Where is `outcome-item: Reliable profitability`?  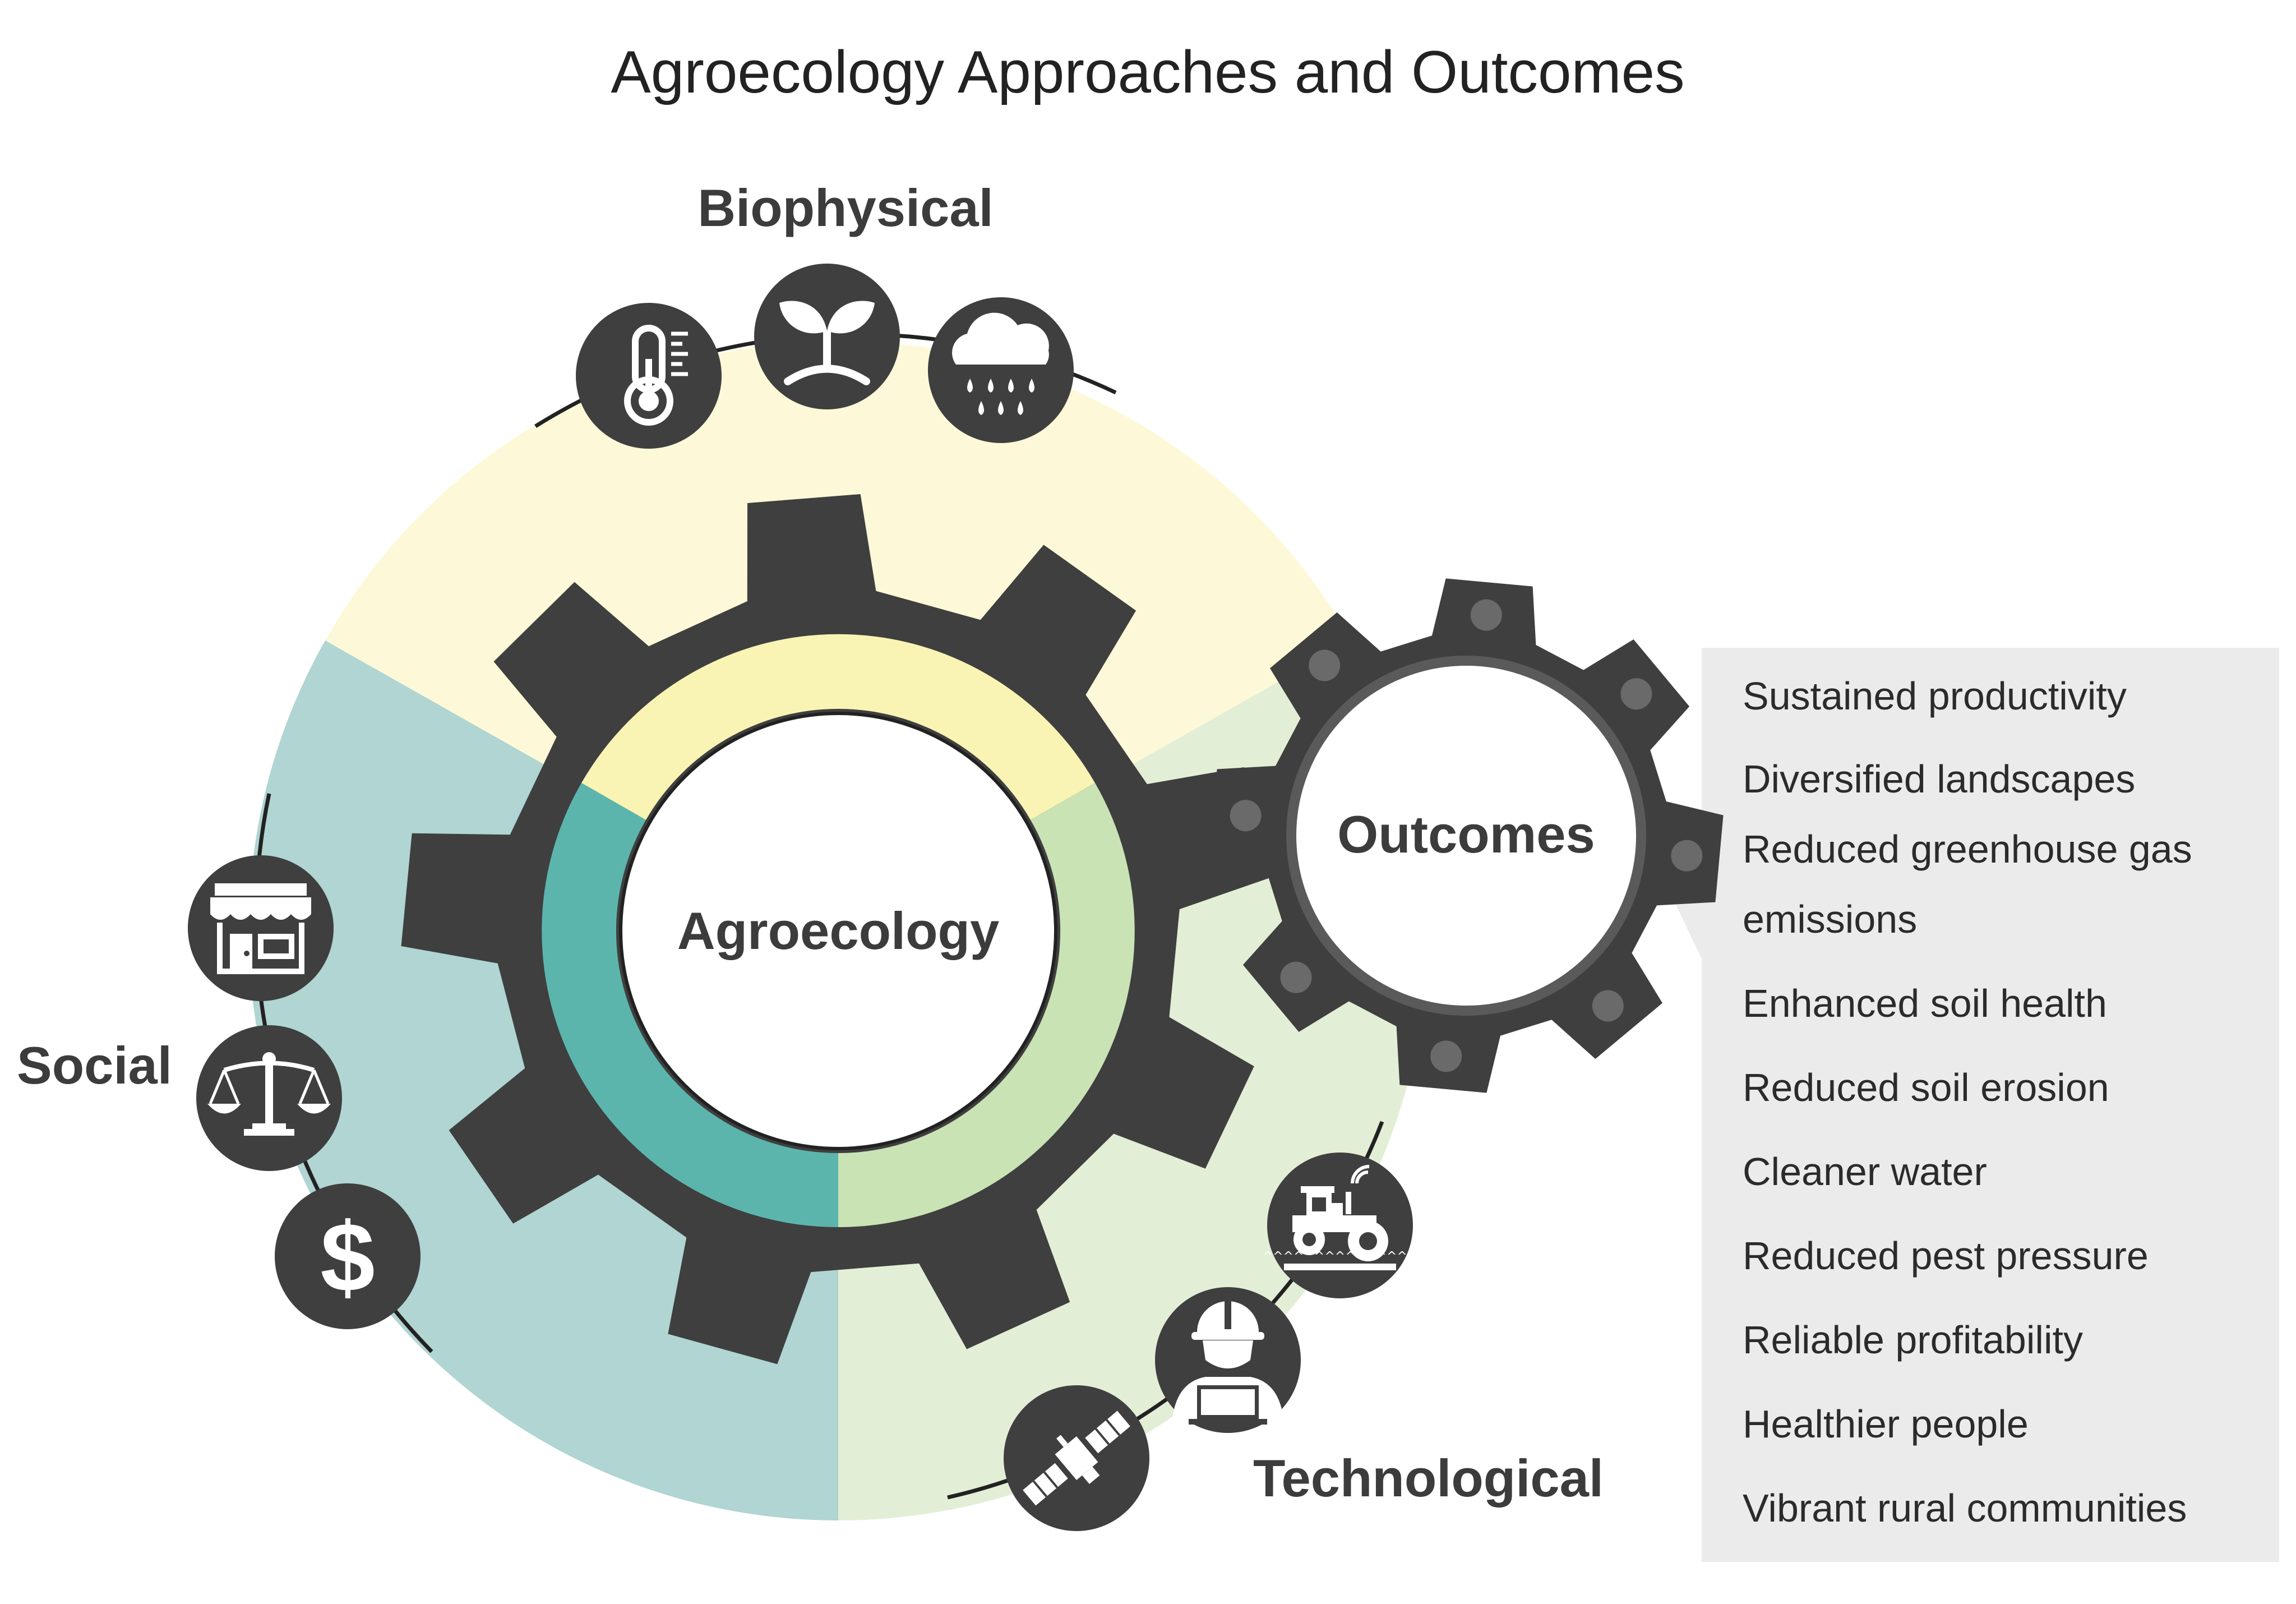 outcome-item: Reliable profitability is located at coordinates (1913, 1340).